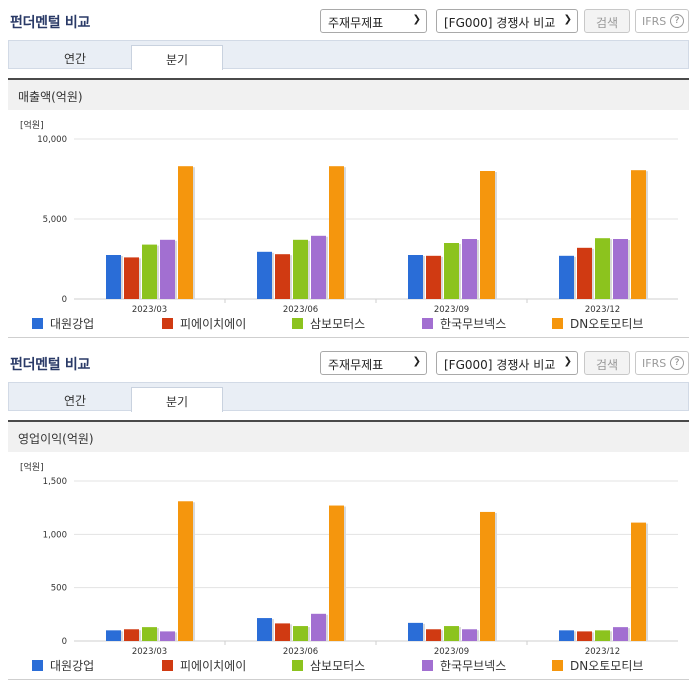  I want to click on compare-select-value: [FG000] 경쟁사 비교, so click(500, 365).